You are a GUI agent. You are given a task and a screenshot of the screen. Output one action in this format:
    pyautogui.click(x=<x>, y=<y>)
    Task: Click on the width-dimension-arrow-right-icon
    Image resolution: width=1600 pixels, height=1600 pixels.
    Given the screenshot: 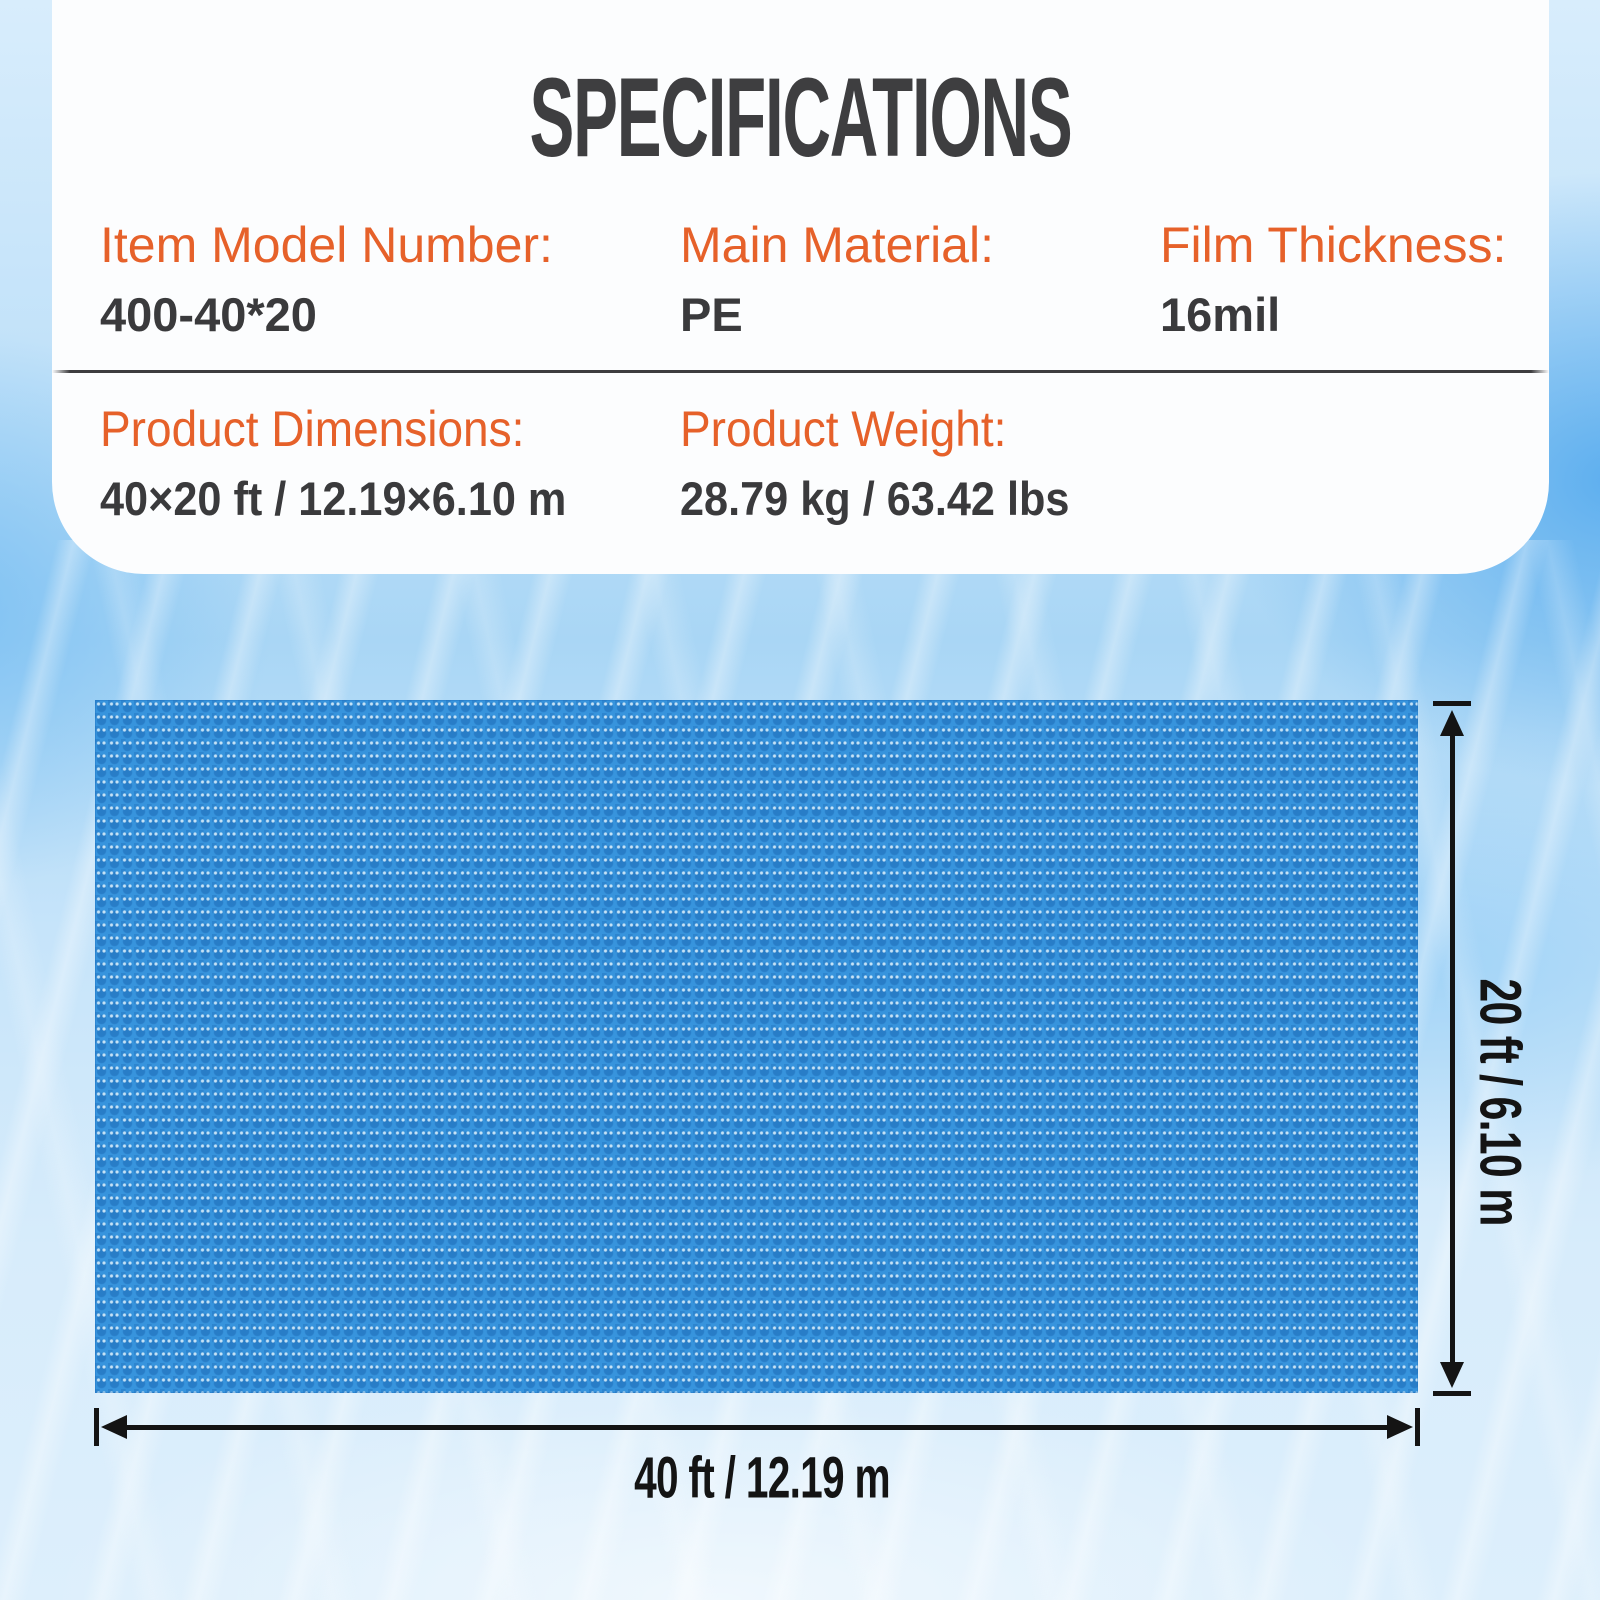 What is the action you would take?
    pyautogui.click(x=1400, y=1427)
    